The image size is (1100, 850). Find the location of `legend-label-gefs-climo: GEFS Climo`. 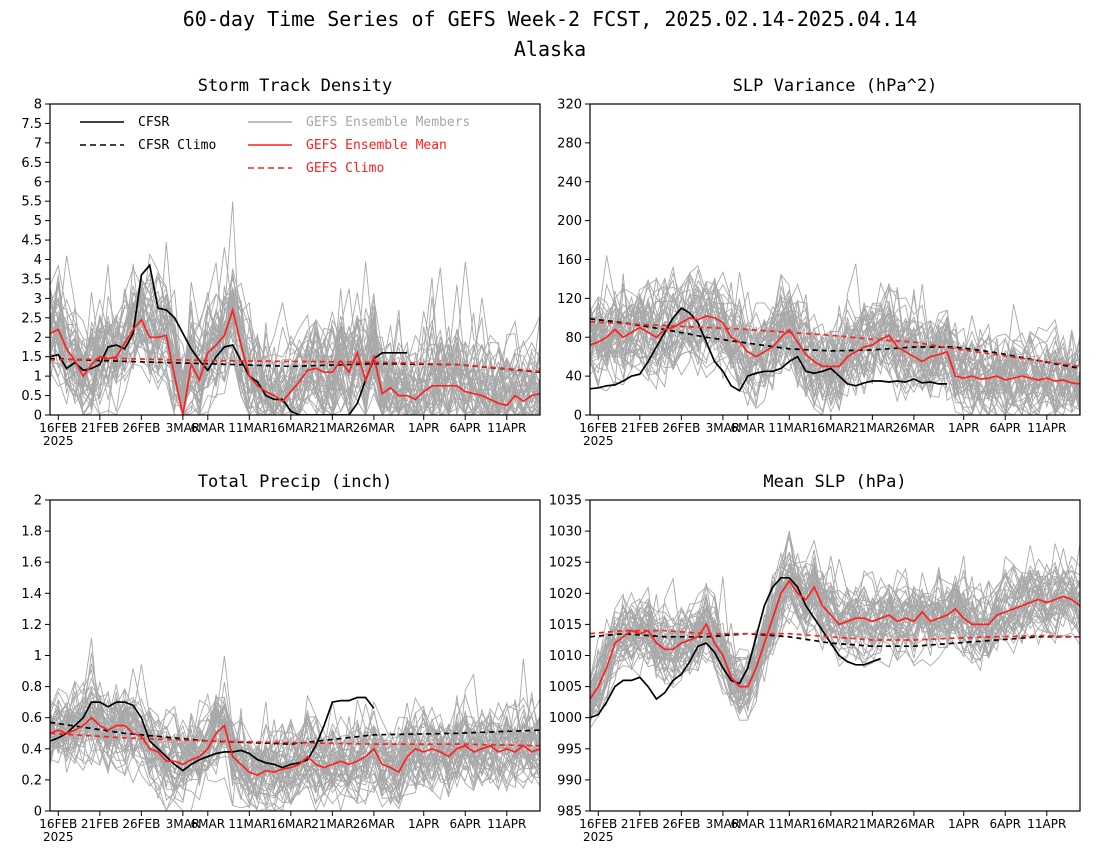

legend-label-gefs-climo: GEFS Climo is located at coordinates (345, 168).